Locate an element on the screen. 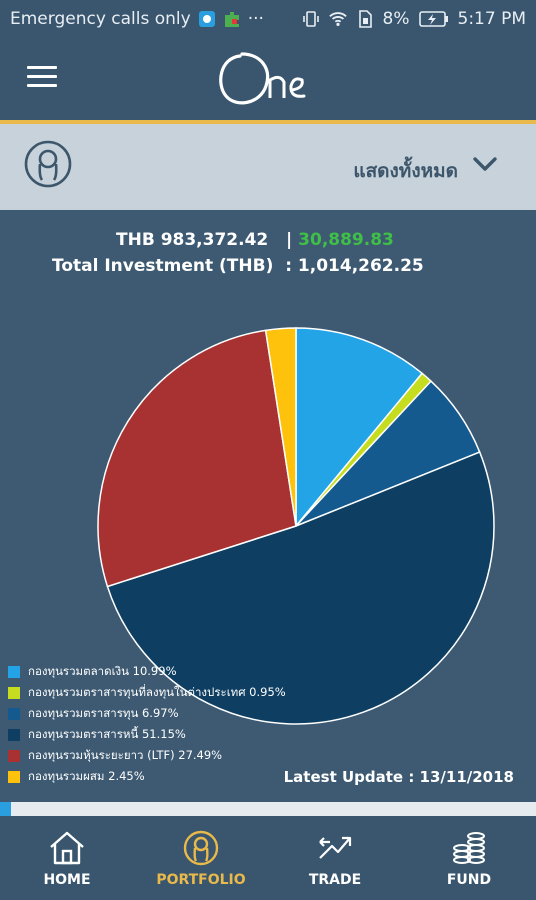  trade-arrows-icon is located at coordinates (335, 847).